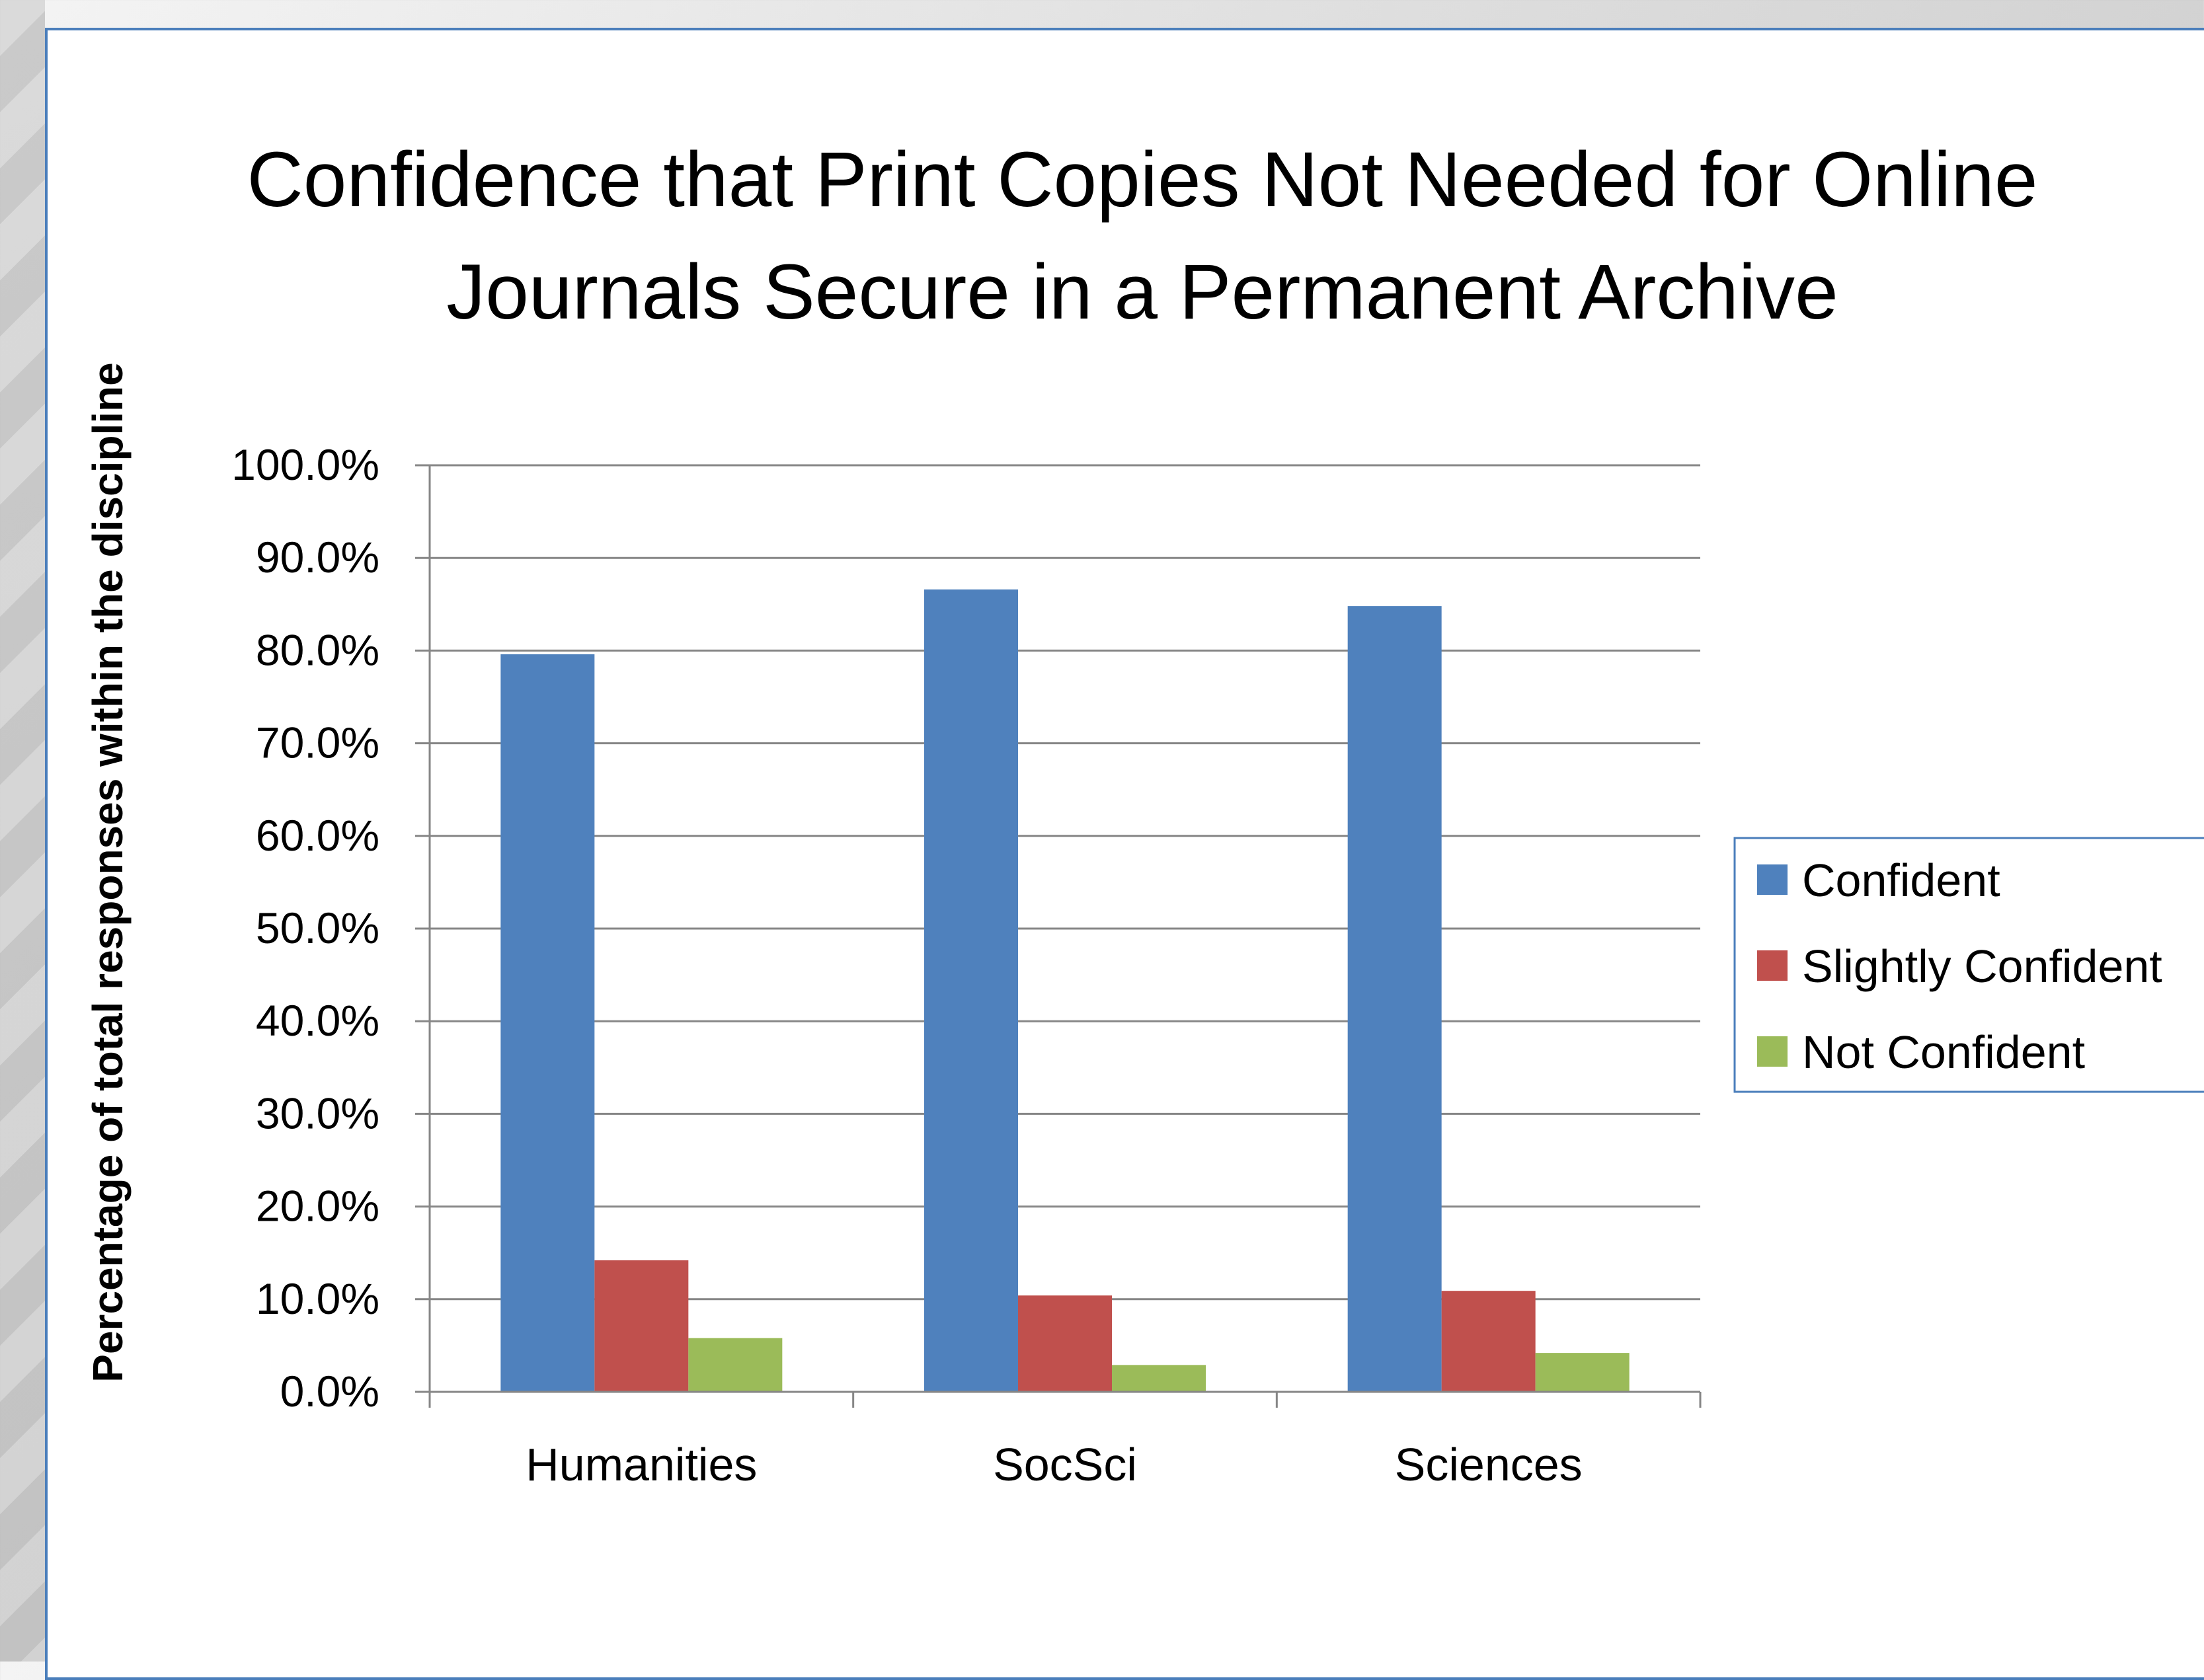 The width and height of the screenshot is (2204, 1680). I want to click on legend: Confident Slightly Confident Not Confident, so click(1968, 965).